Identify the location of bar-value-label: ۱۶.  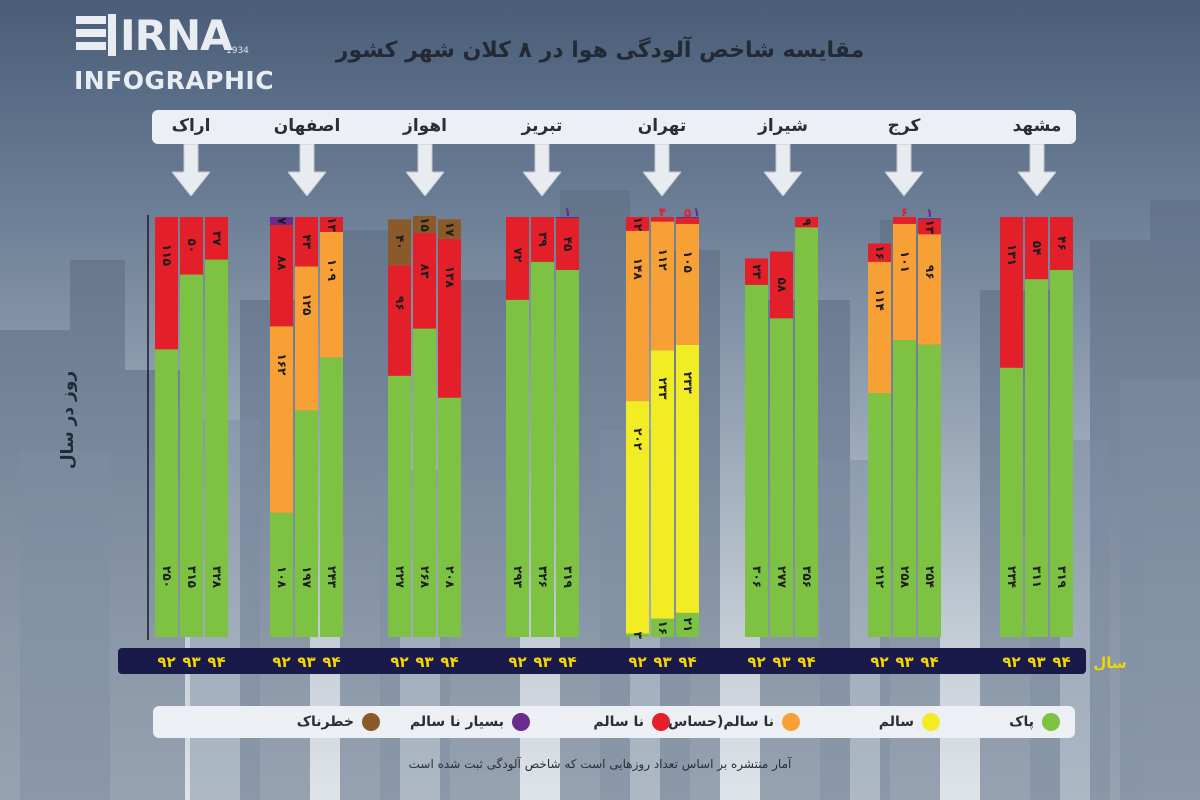
(663, 627).